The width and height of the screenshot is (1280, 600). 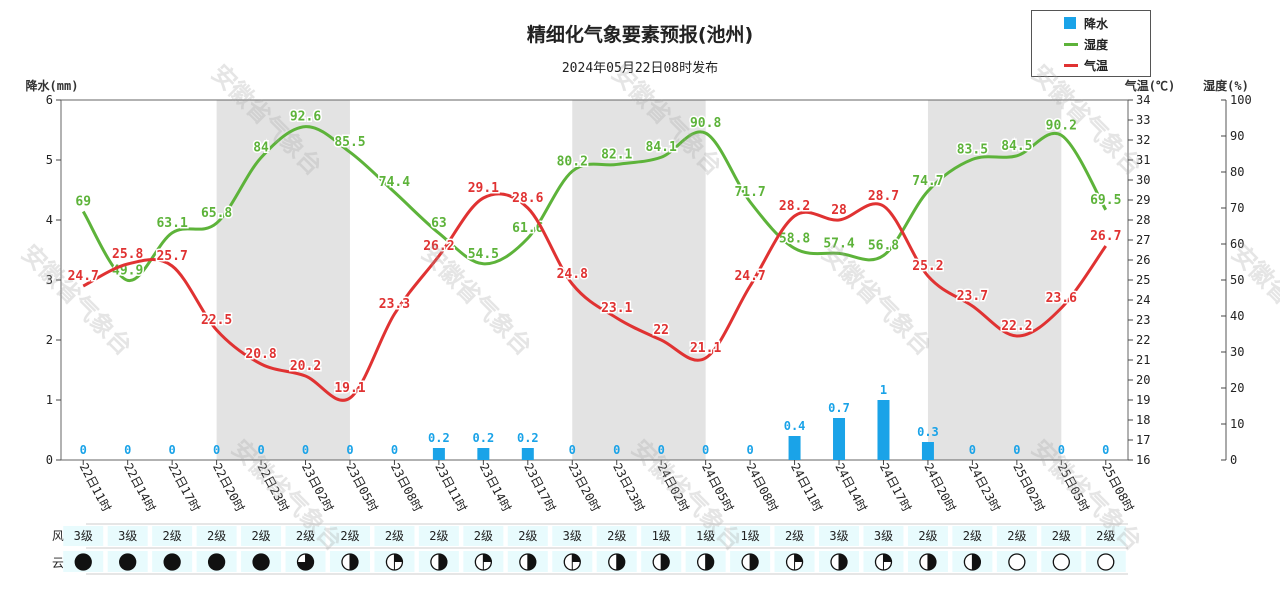 What do you see at coordinates (1237, 244) in the screenshot?
I see `humidity-tick-label: 60` at bounding box center [1237, 244].